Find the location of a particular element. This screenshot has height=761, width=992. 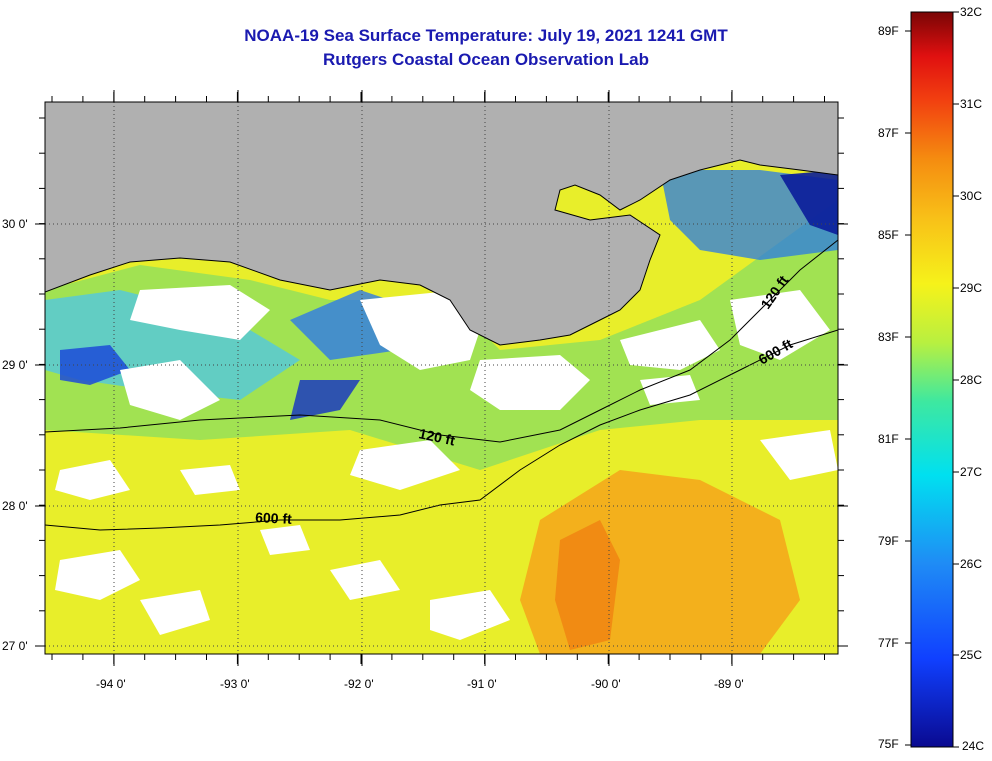

colorbar-f-label: 83F is located at coordinates (888, 337).